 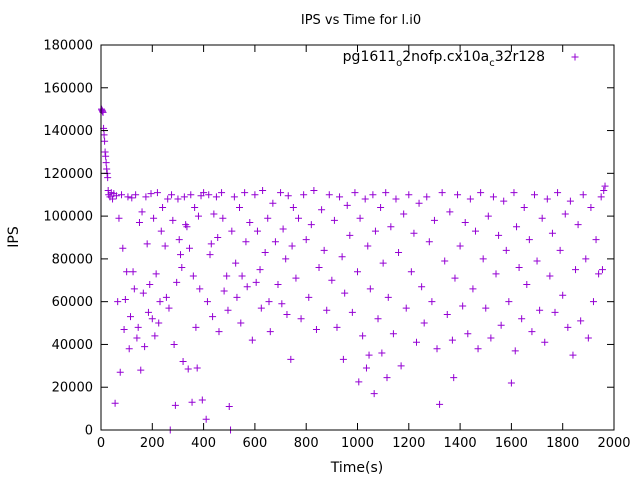 What do you see at coordinates (460, 443) in the screenshot?
I see `x-tick-label: 1400` at bounding box center [460, 443].